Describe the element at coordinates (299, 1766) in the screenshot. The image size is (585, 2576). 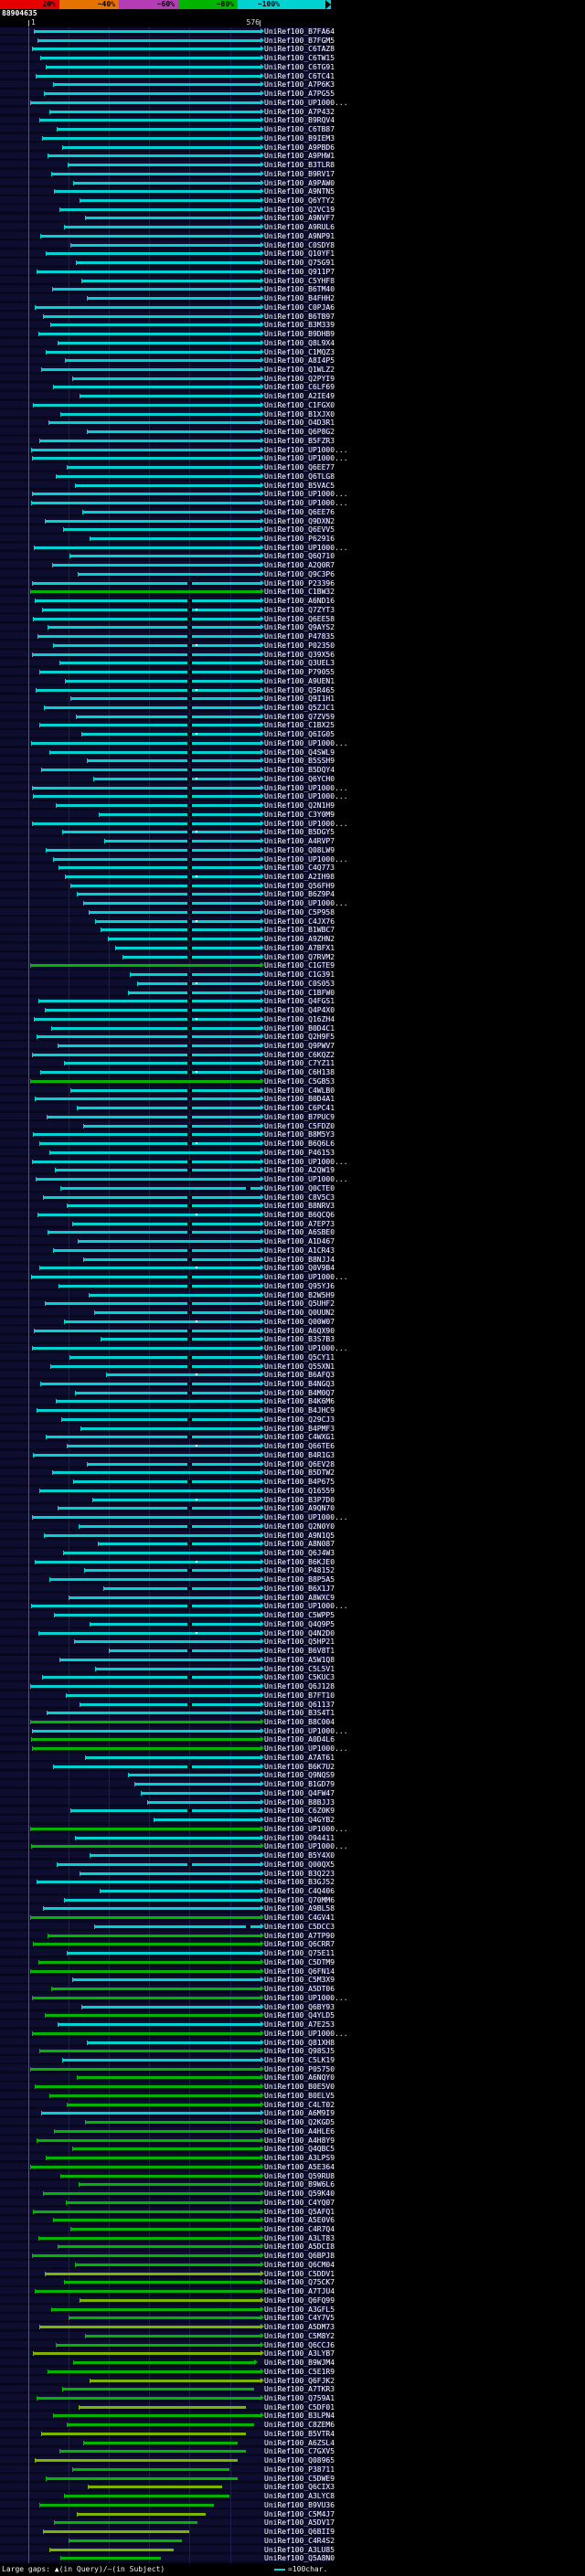
I see `hit-label: UniRef100_B6K7U2` at that location.